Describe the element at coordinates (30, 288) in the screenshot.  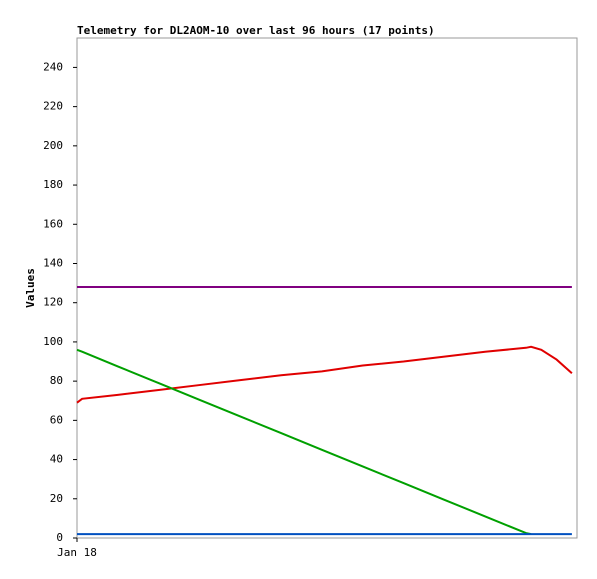
I see `y-axis-label: Values` at that location.